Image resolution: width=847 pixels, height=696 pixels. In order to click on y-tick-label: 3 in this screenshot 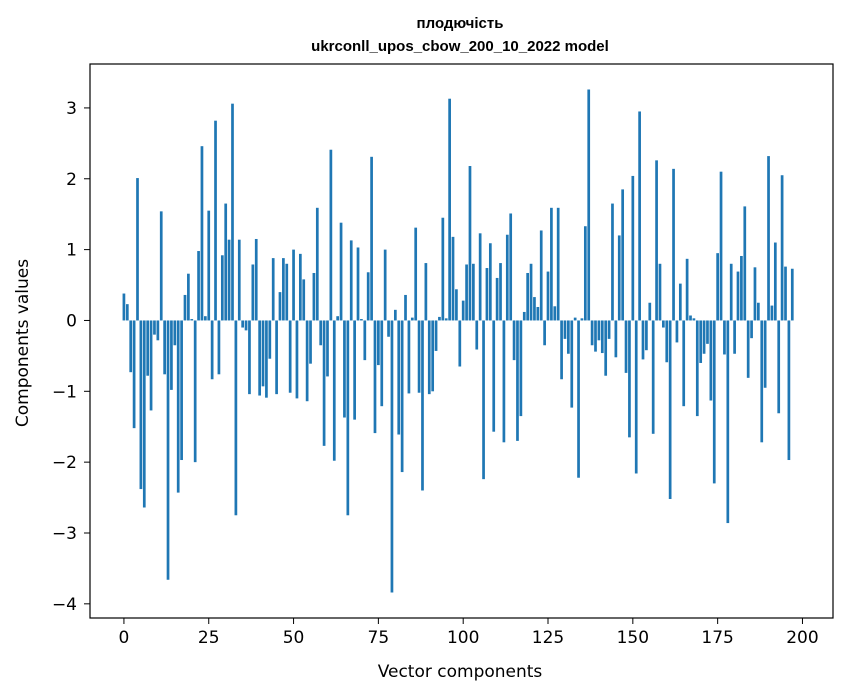, I will do `click(71, 109)`.